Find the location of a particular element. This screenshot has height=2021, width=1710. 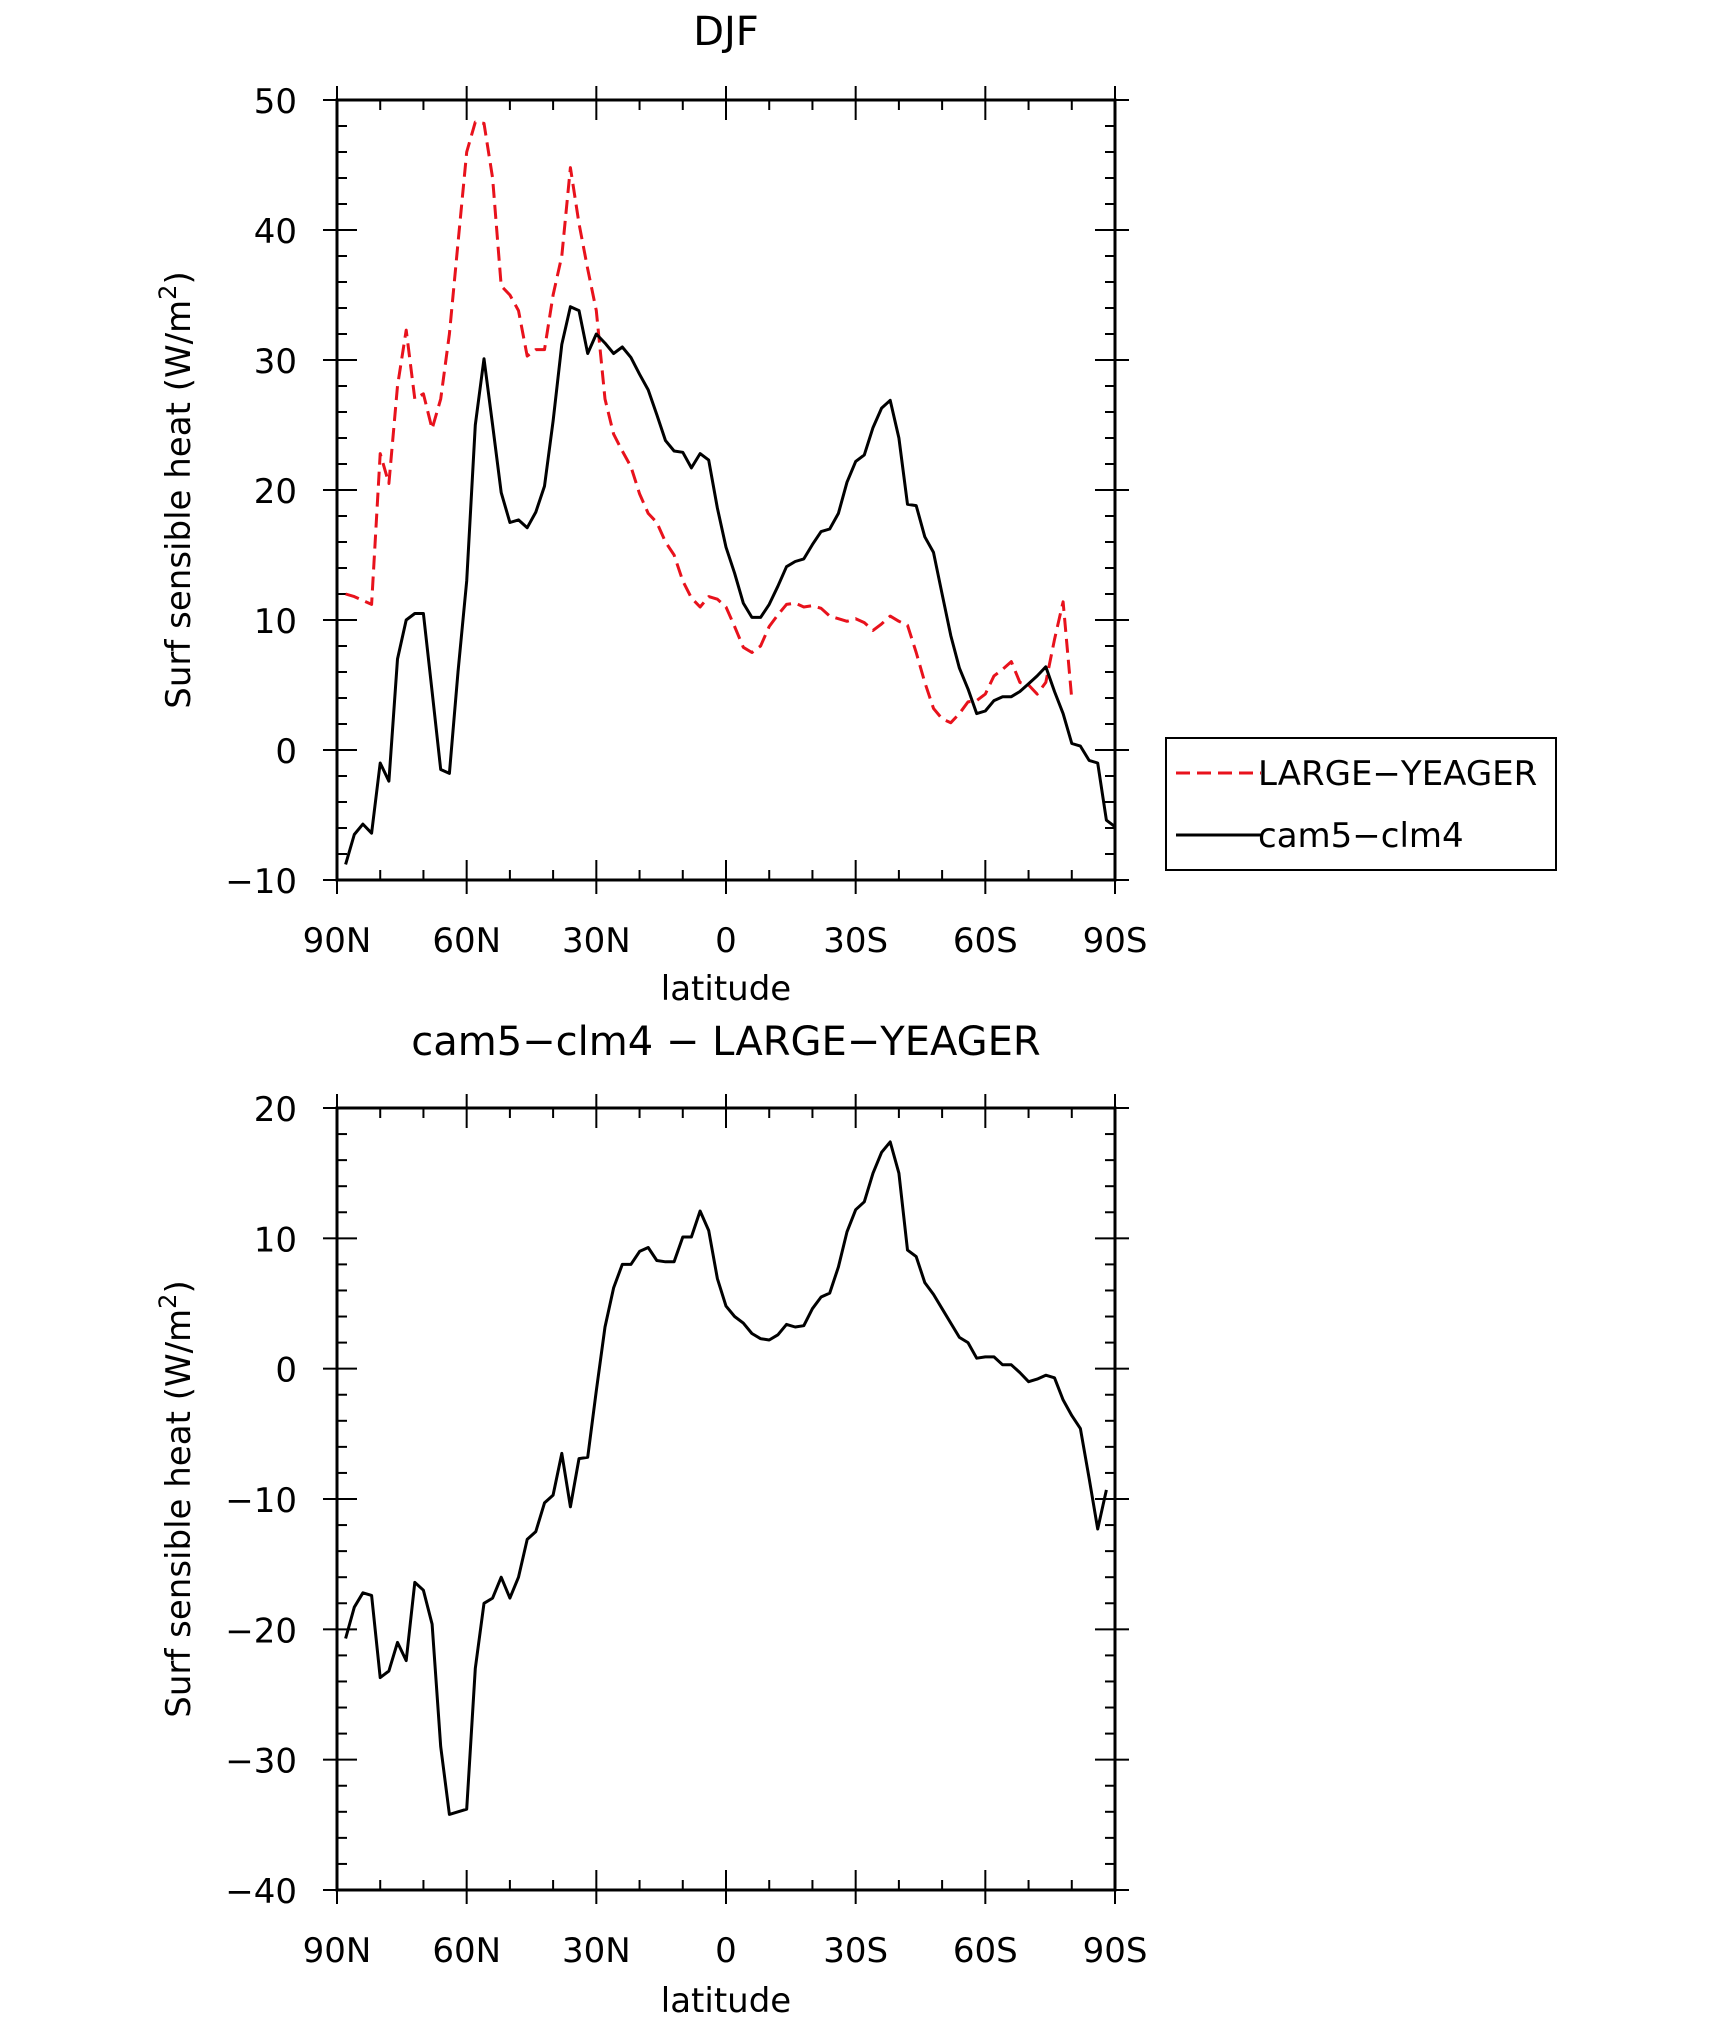

chart-title: DJF is located at coordinates (726, 32).